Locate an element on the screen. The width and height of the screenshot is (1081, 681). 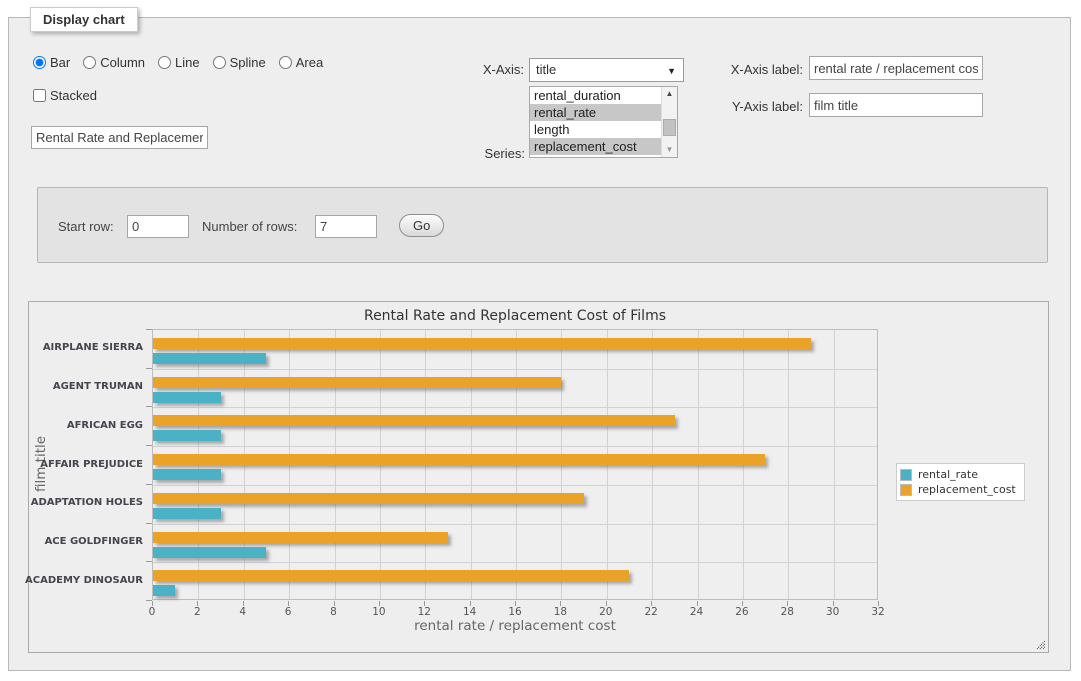
listbox-scrollbar: ▲ ▼ is located at coordinates (669, 122).